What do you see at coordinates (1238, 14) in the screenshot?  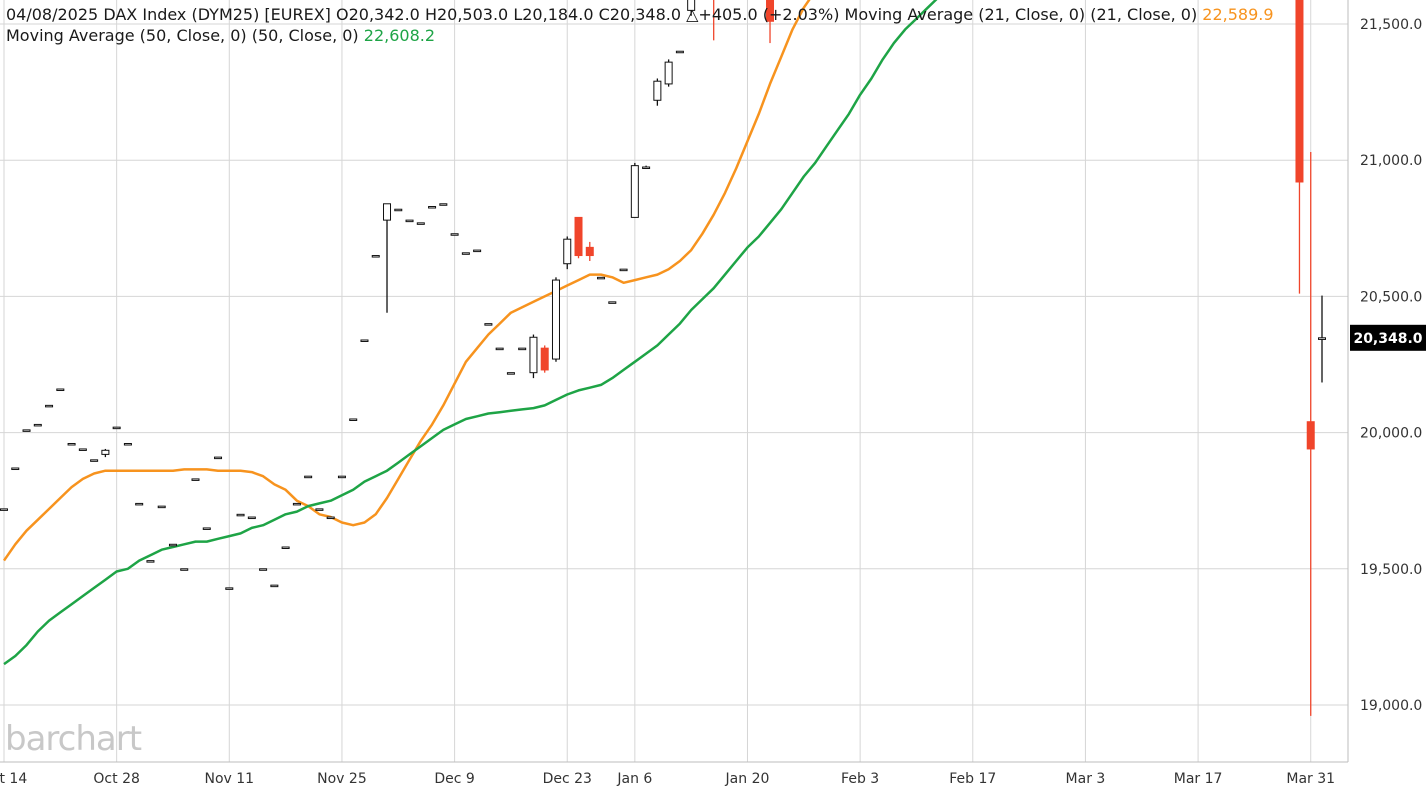 I see `ma21-legend-value: 22,589.9` at bounding box center [1238, 14].